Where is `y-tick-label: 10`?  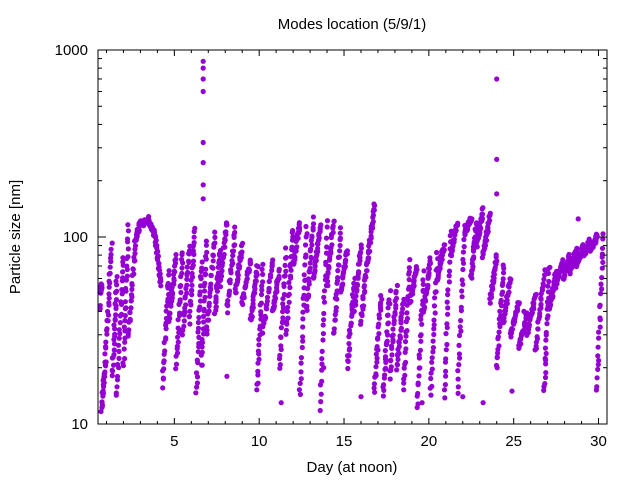 y-tick-label: 10 is located at coordinates (79, 424).